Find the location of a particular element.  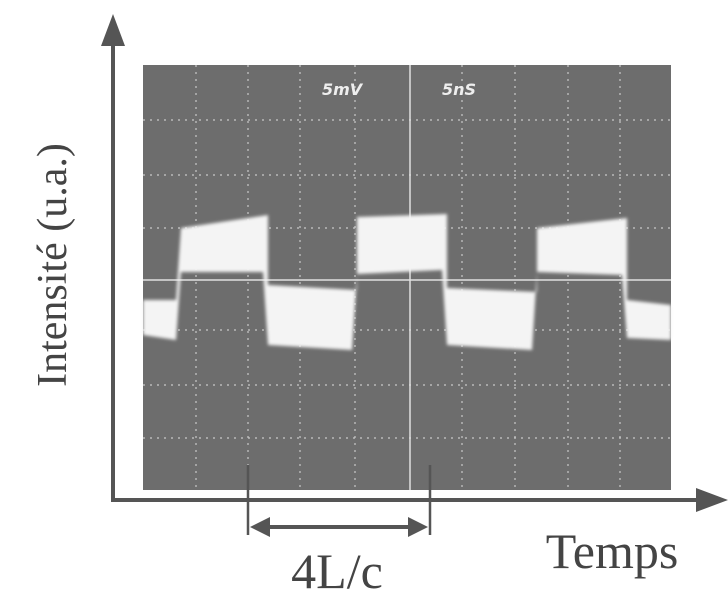

period-bracket is located at coordinates (339, 501).